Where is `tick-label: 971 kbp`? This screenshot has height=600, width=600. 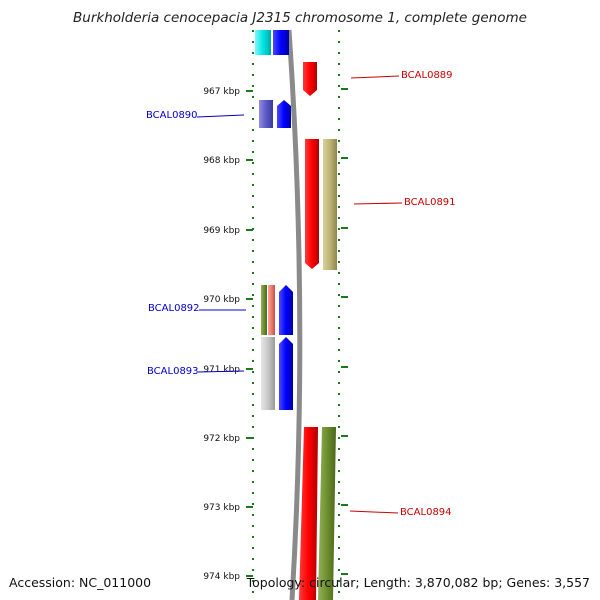
tick-label: 971 kbp is located at coordinates (221, 370).